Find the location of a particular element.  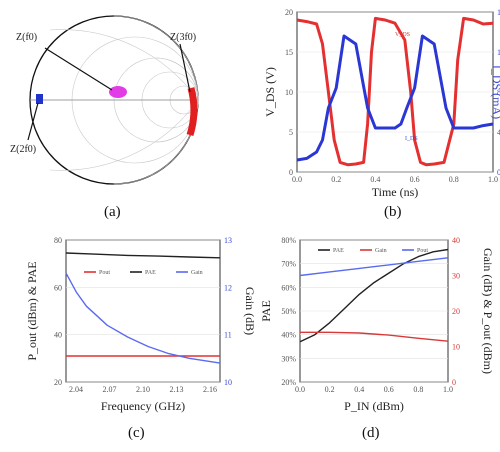

series-line-i-ds is located at coordinates (395, 98).